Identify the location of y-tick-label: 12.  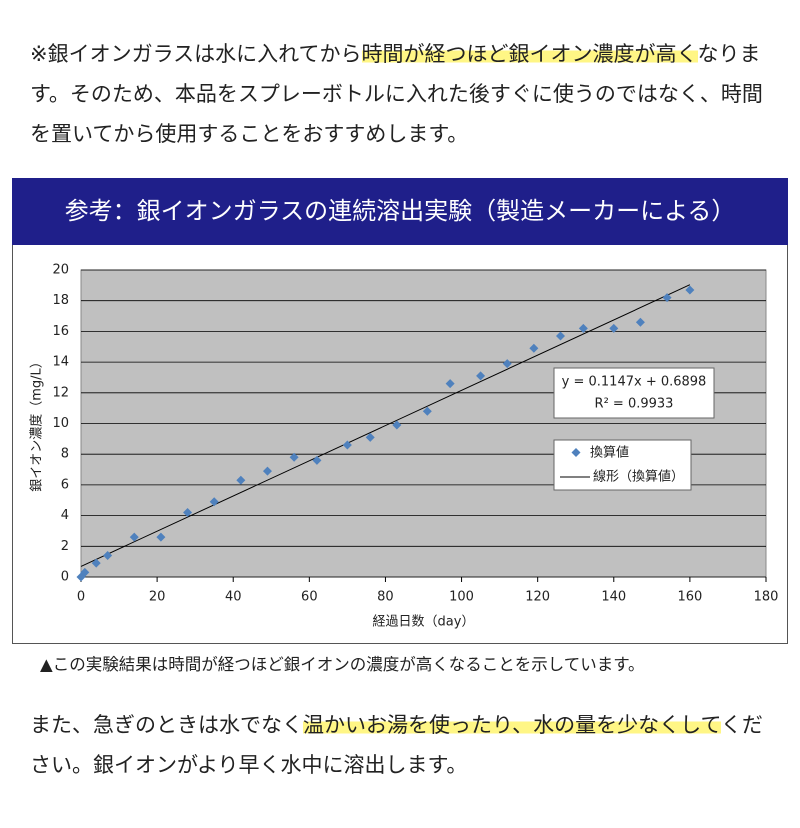
(60, 392).